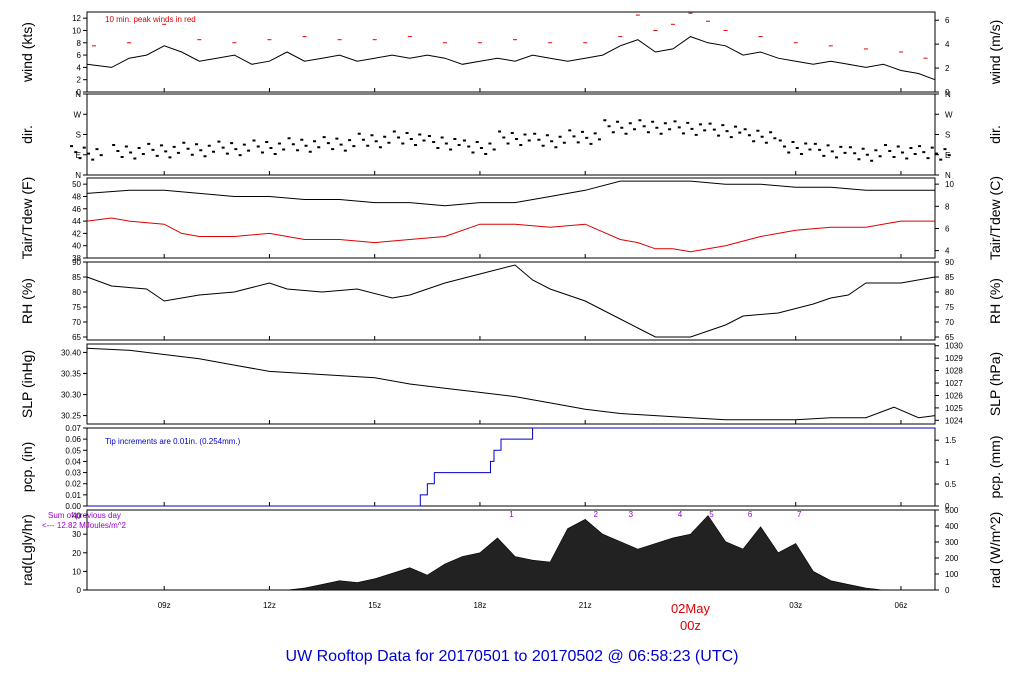 Image resolution: width=1024 pixels, height=700 pixels. What do you see at coordinates (947, 228) in the screenshot?
I see `right-tick-label: 6` at bounding box center [947, 228].